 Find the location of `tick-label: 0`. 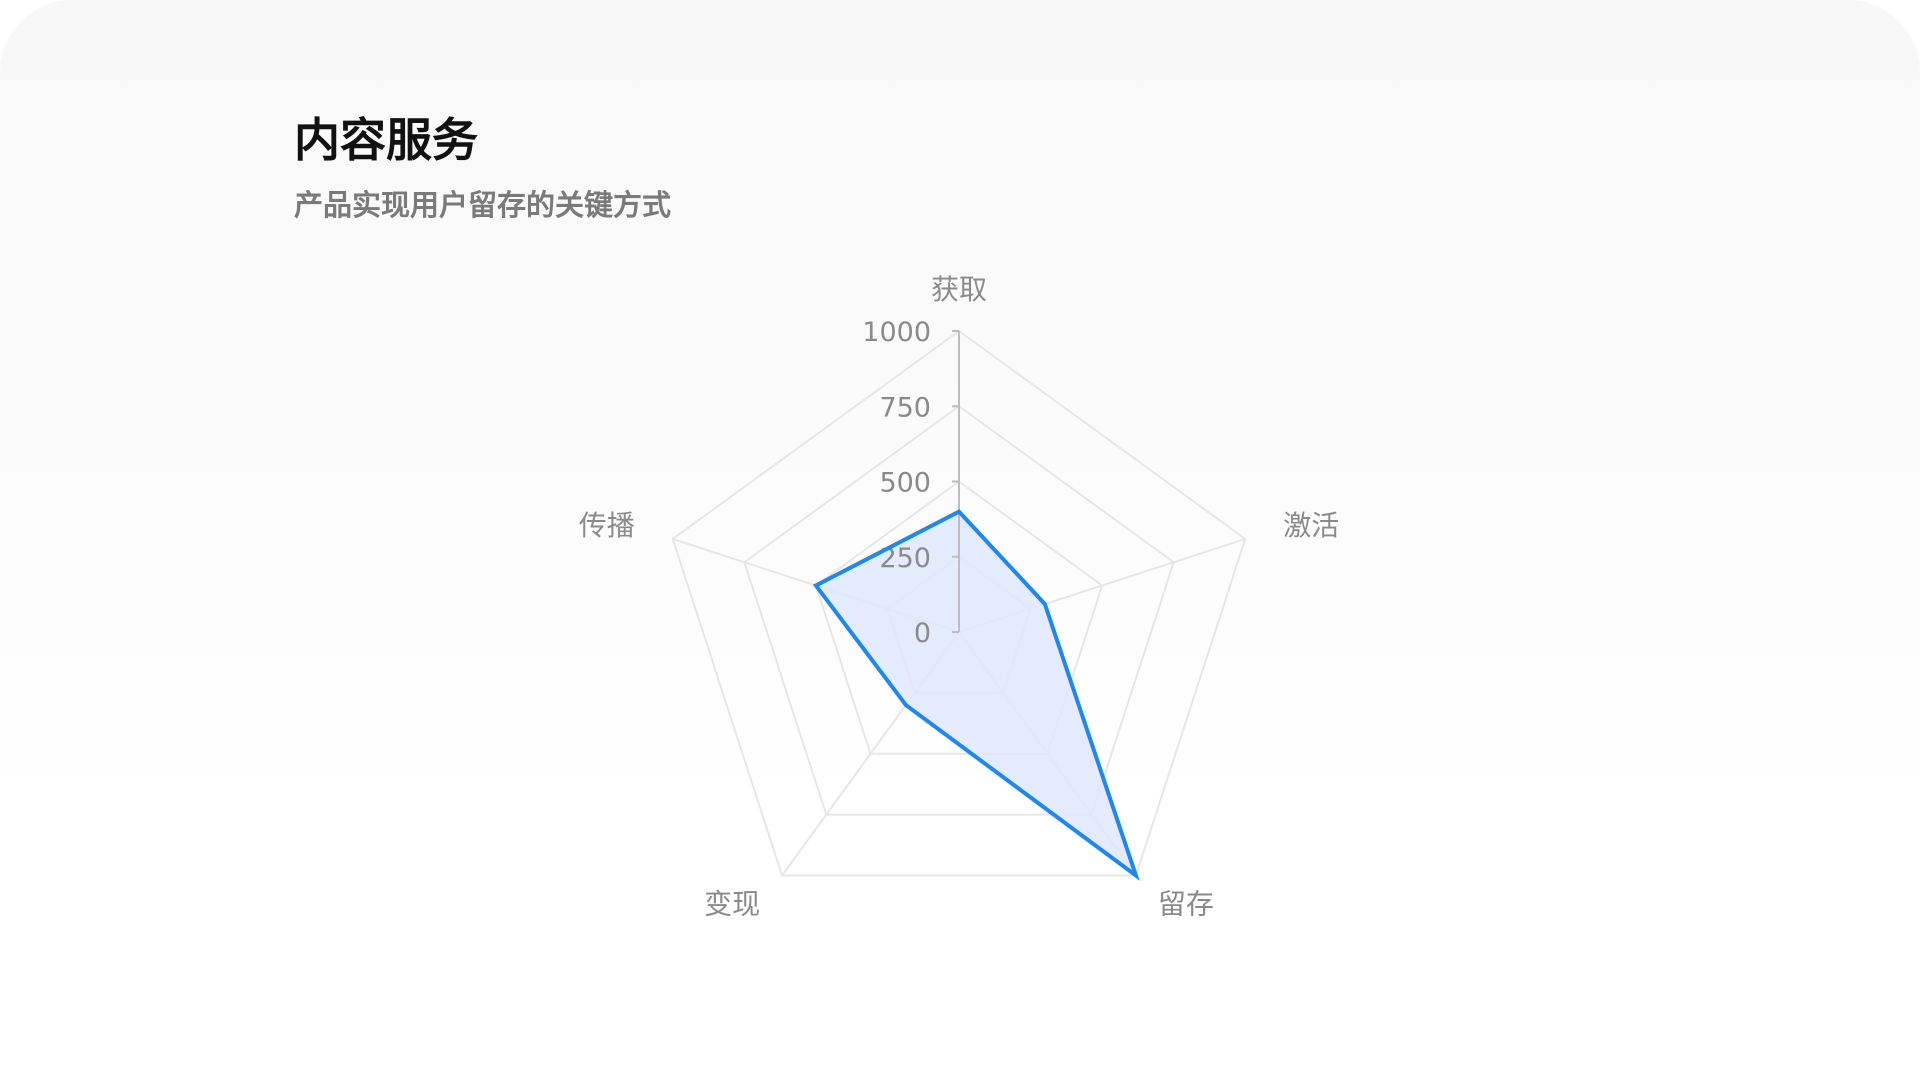

tick-label: 0 is located at coordinates (922, 633).